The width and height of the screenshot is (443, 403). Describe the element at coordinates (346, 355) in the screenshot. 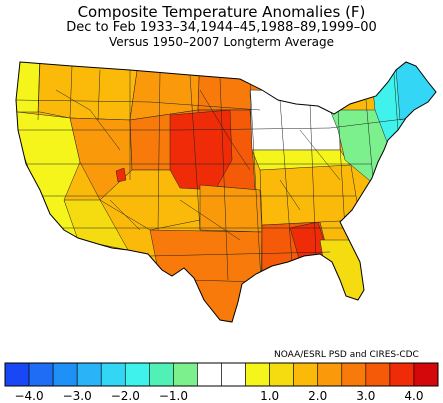

I see `data-credit: NOAA/ESRL PSD and CIRES-CDC` at that location.